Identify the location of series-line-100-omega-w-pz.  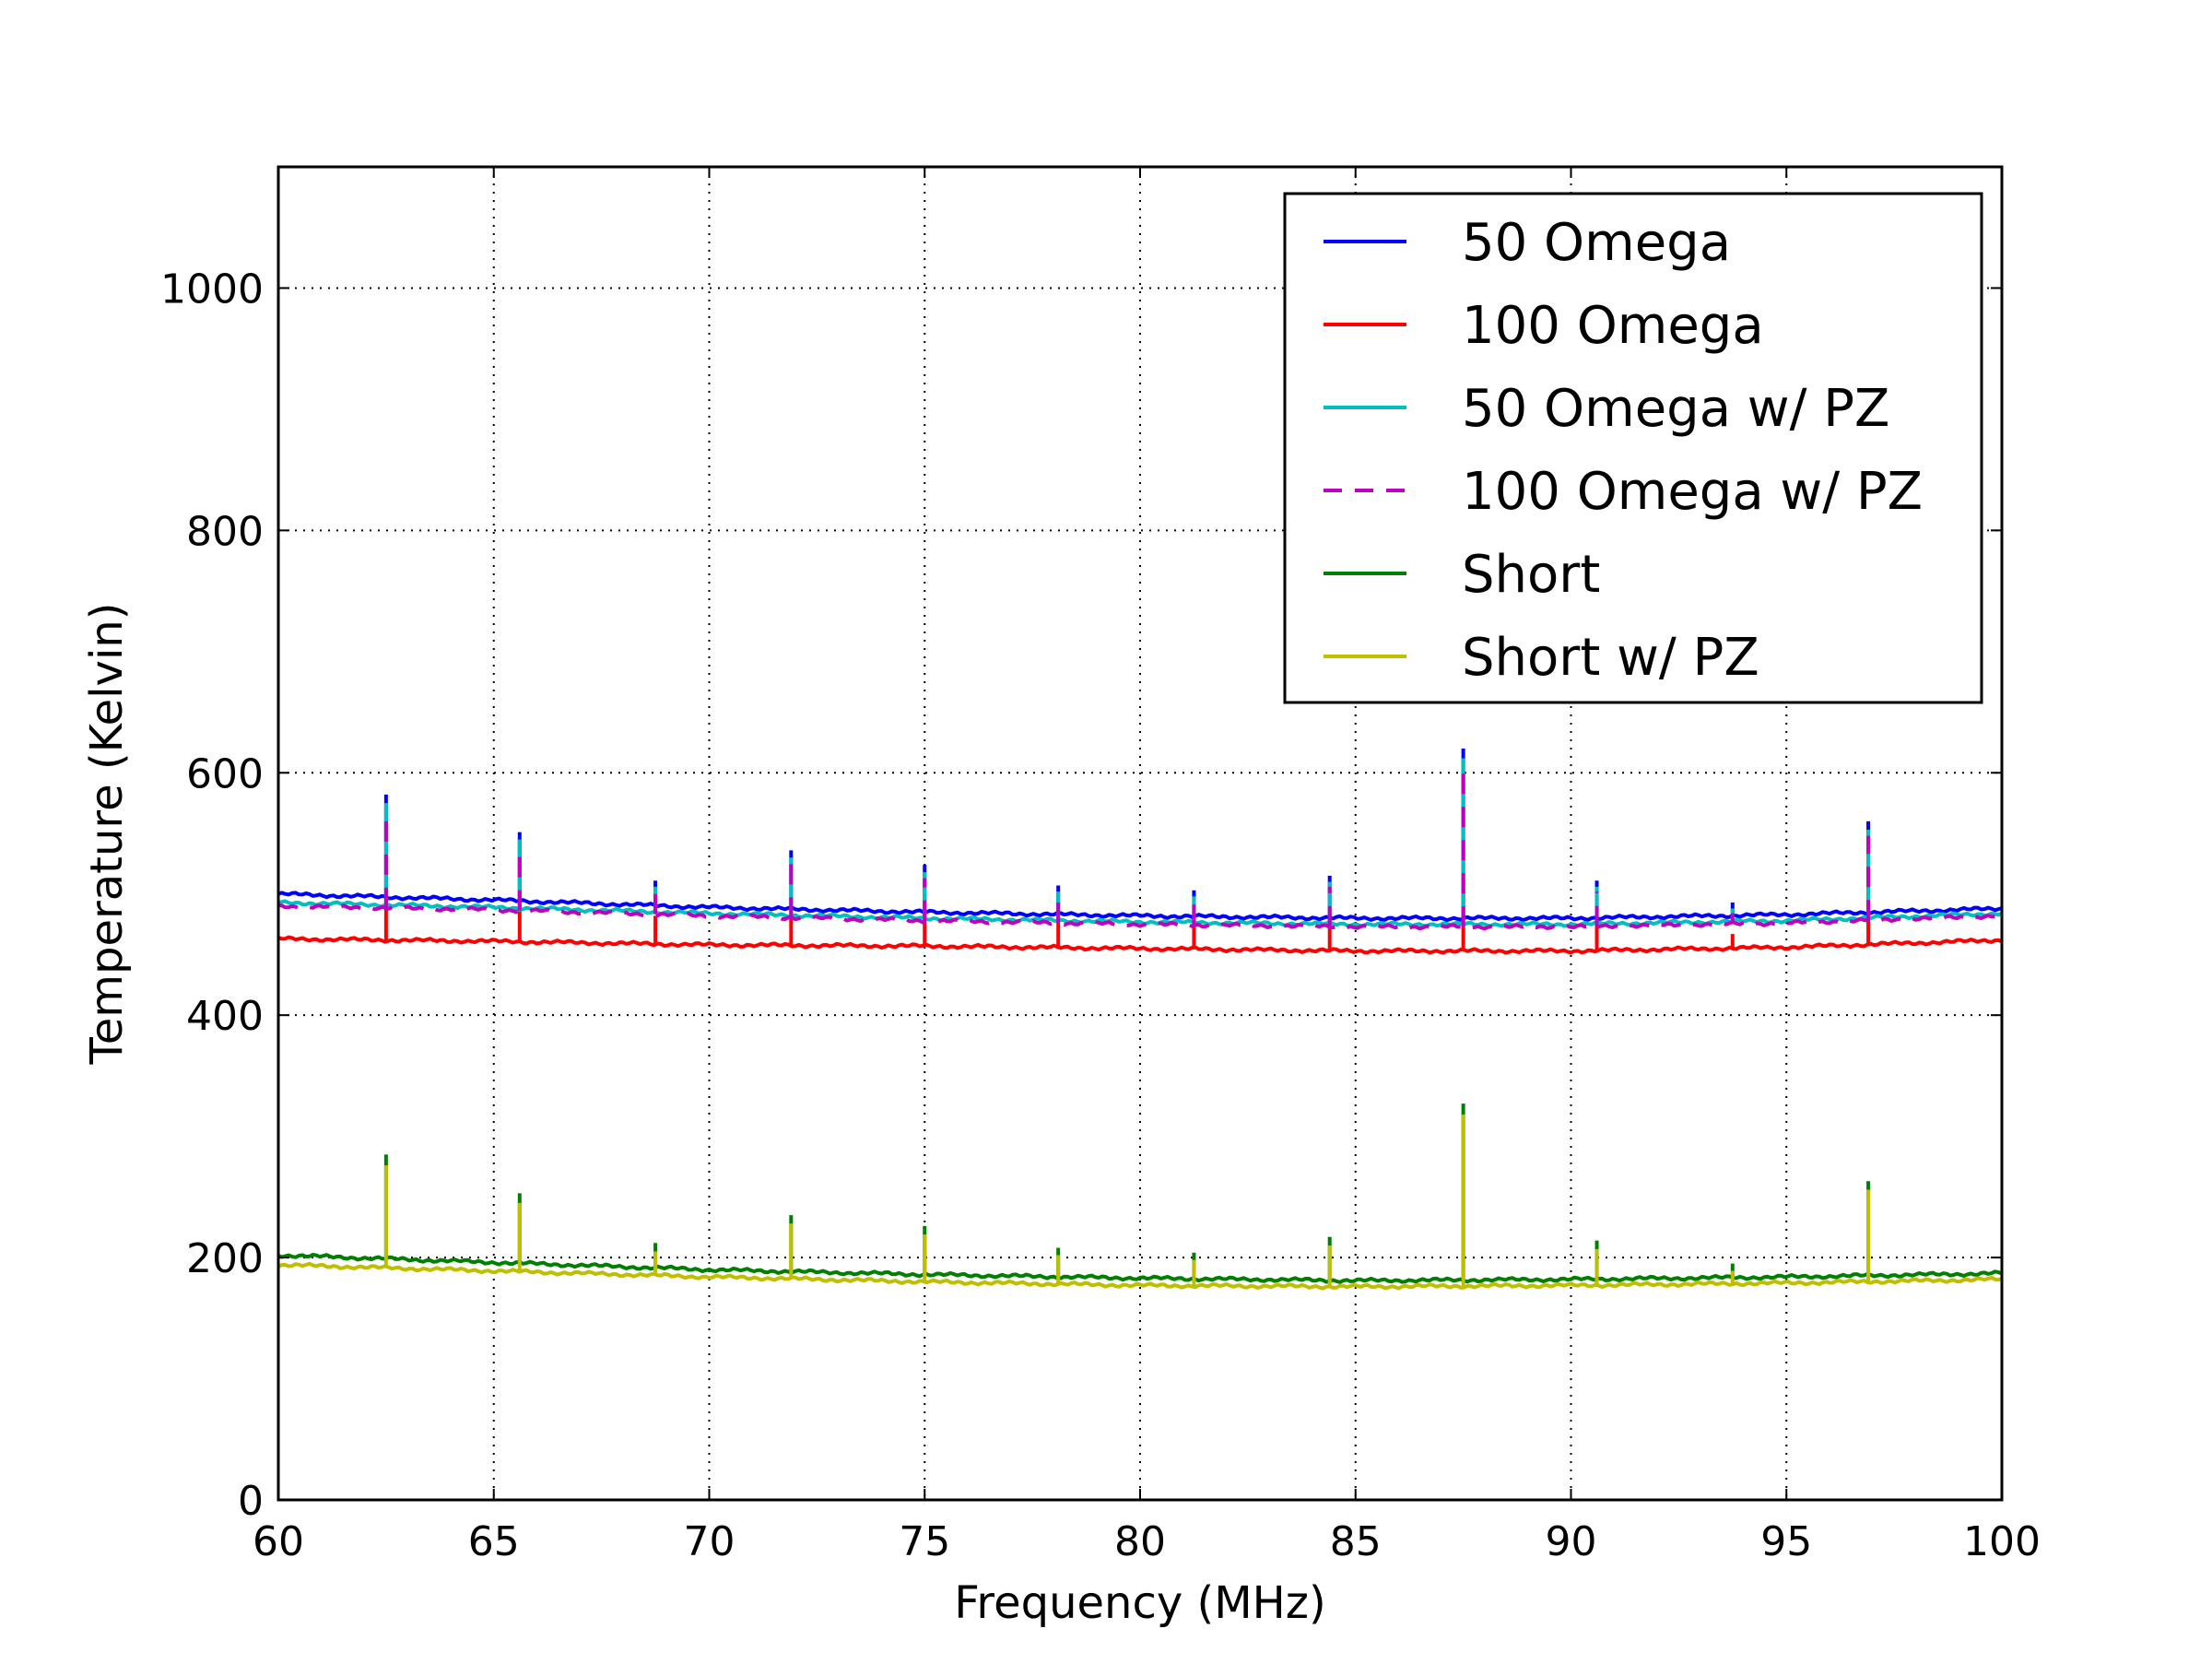
(1140, 917).